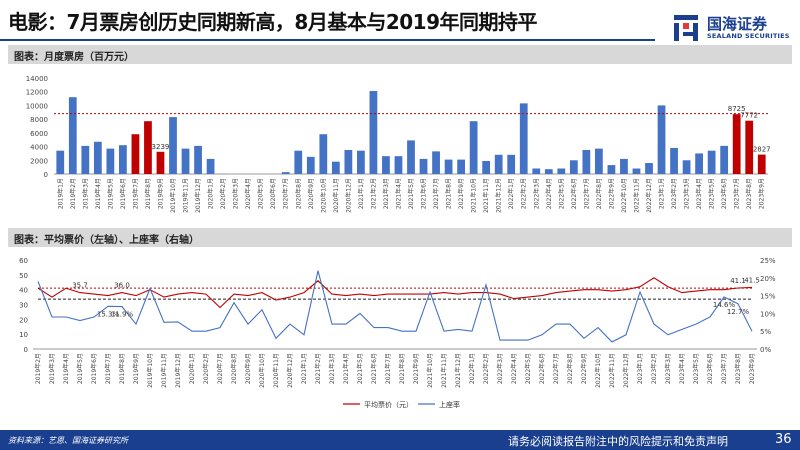 The width and height of the screenshot is (800, 450). Describe the element at coordinates (668, 368) in the screenshot. I see `x-tick-label: 2023年3月` at that location.